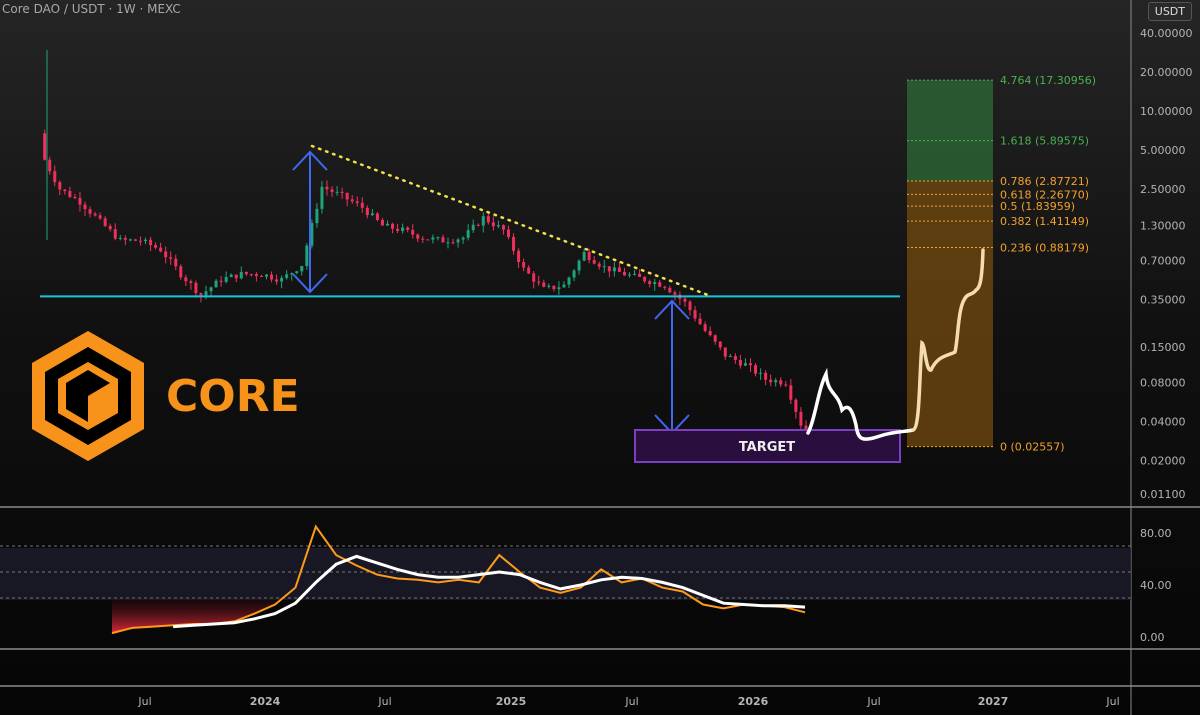 The height and width of the screenshot is (715, 1200). Describe the element at coordinates (1044, 141) in the screenshot. I see `fib-level-label: 1.618 (5.89575)` at that location.